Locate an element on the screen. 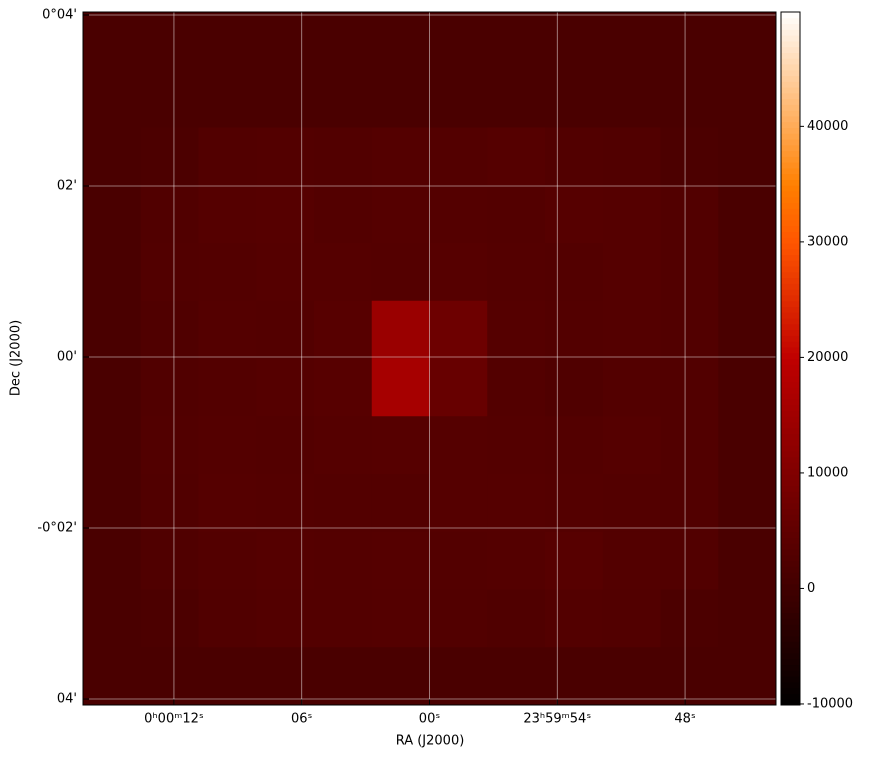 This screenshot has height=763, width=876. y-tick-label: 0°04' is located at coordinates (59, 14).